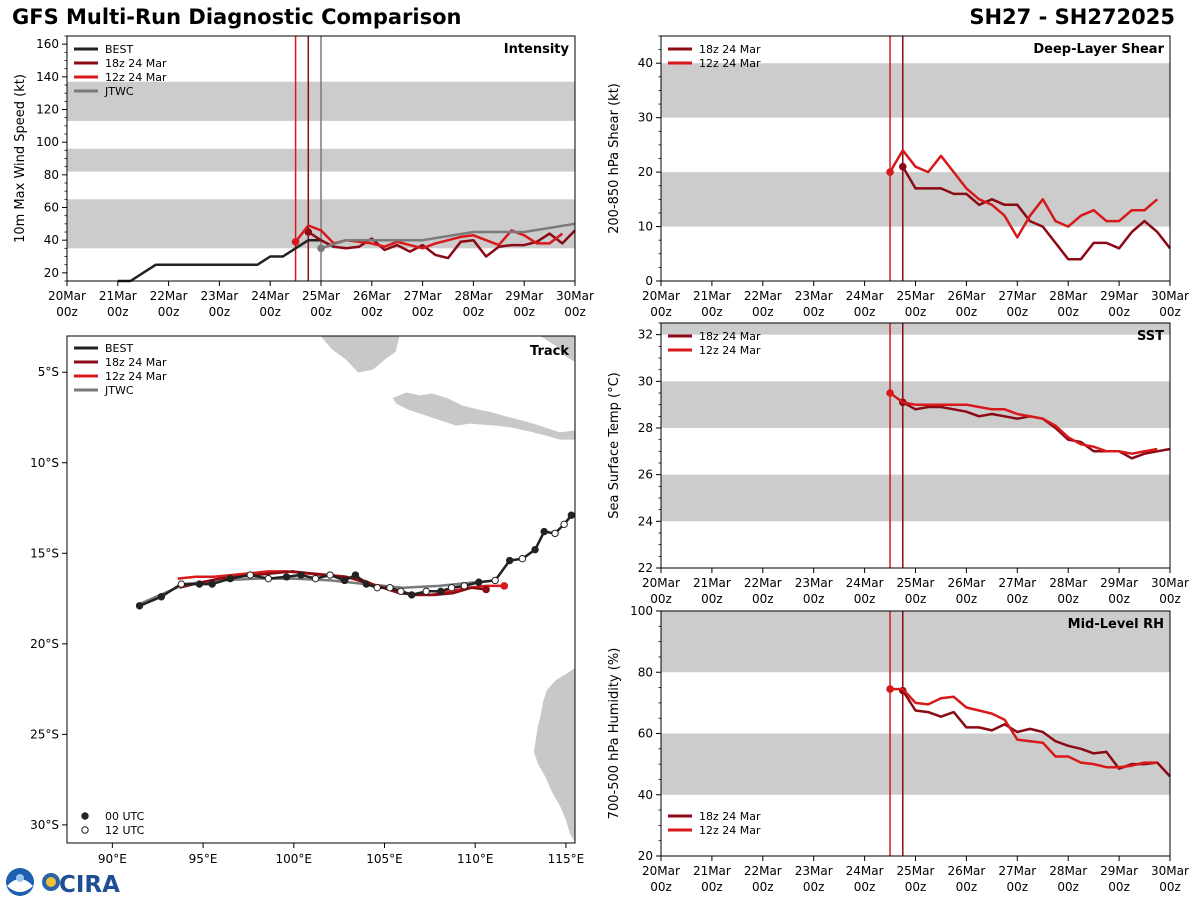 The image size is (1200, 900). I want to click on intensity-ytick-label: 140, so click(47, 77).